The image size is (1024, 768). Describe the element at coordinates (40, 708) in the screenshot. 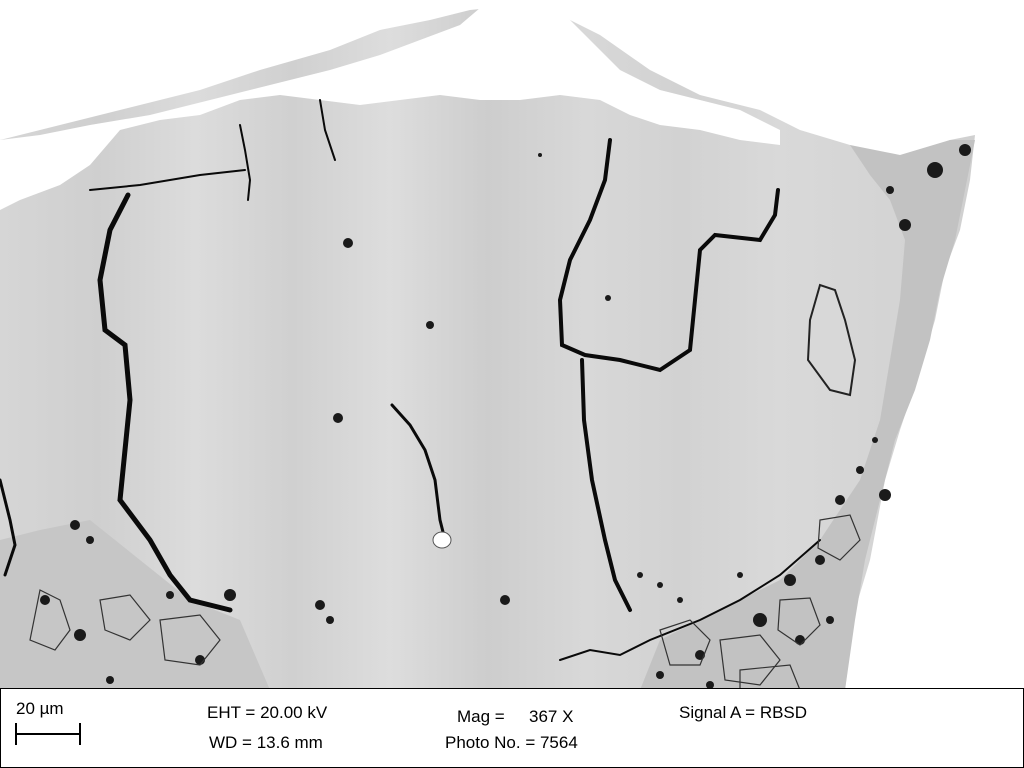

I see `scale-bar-label: 20 µm` at that location.